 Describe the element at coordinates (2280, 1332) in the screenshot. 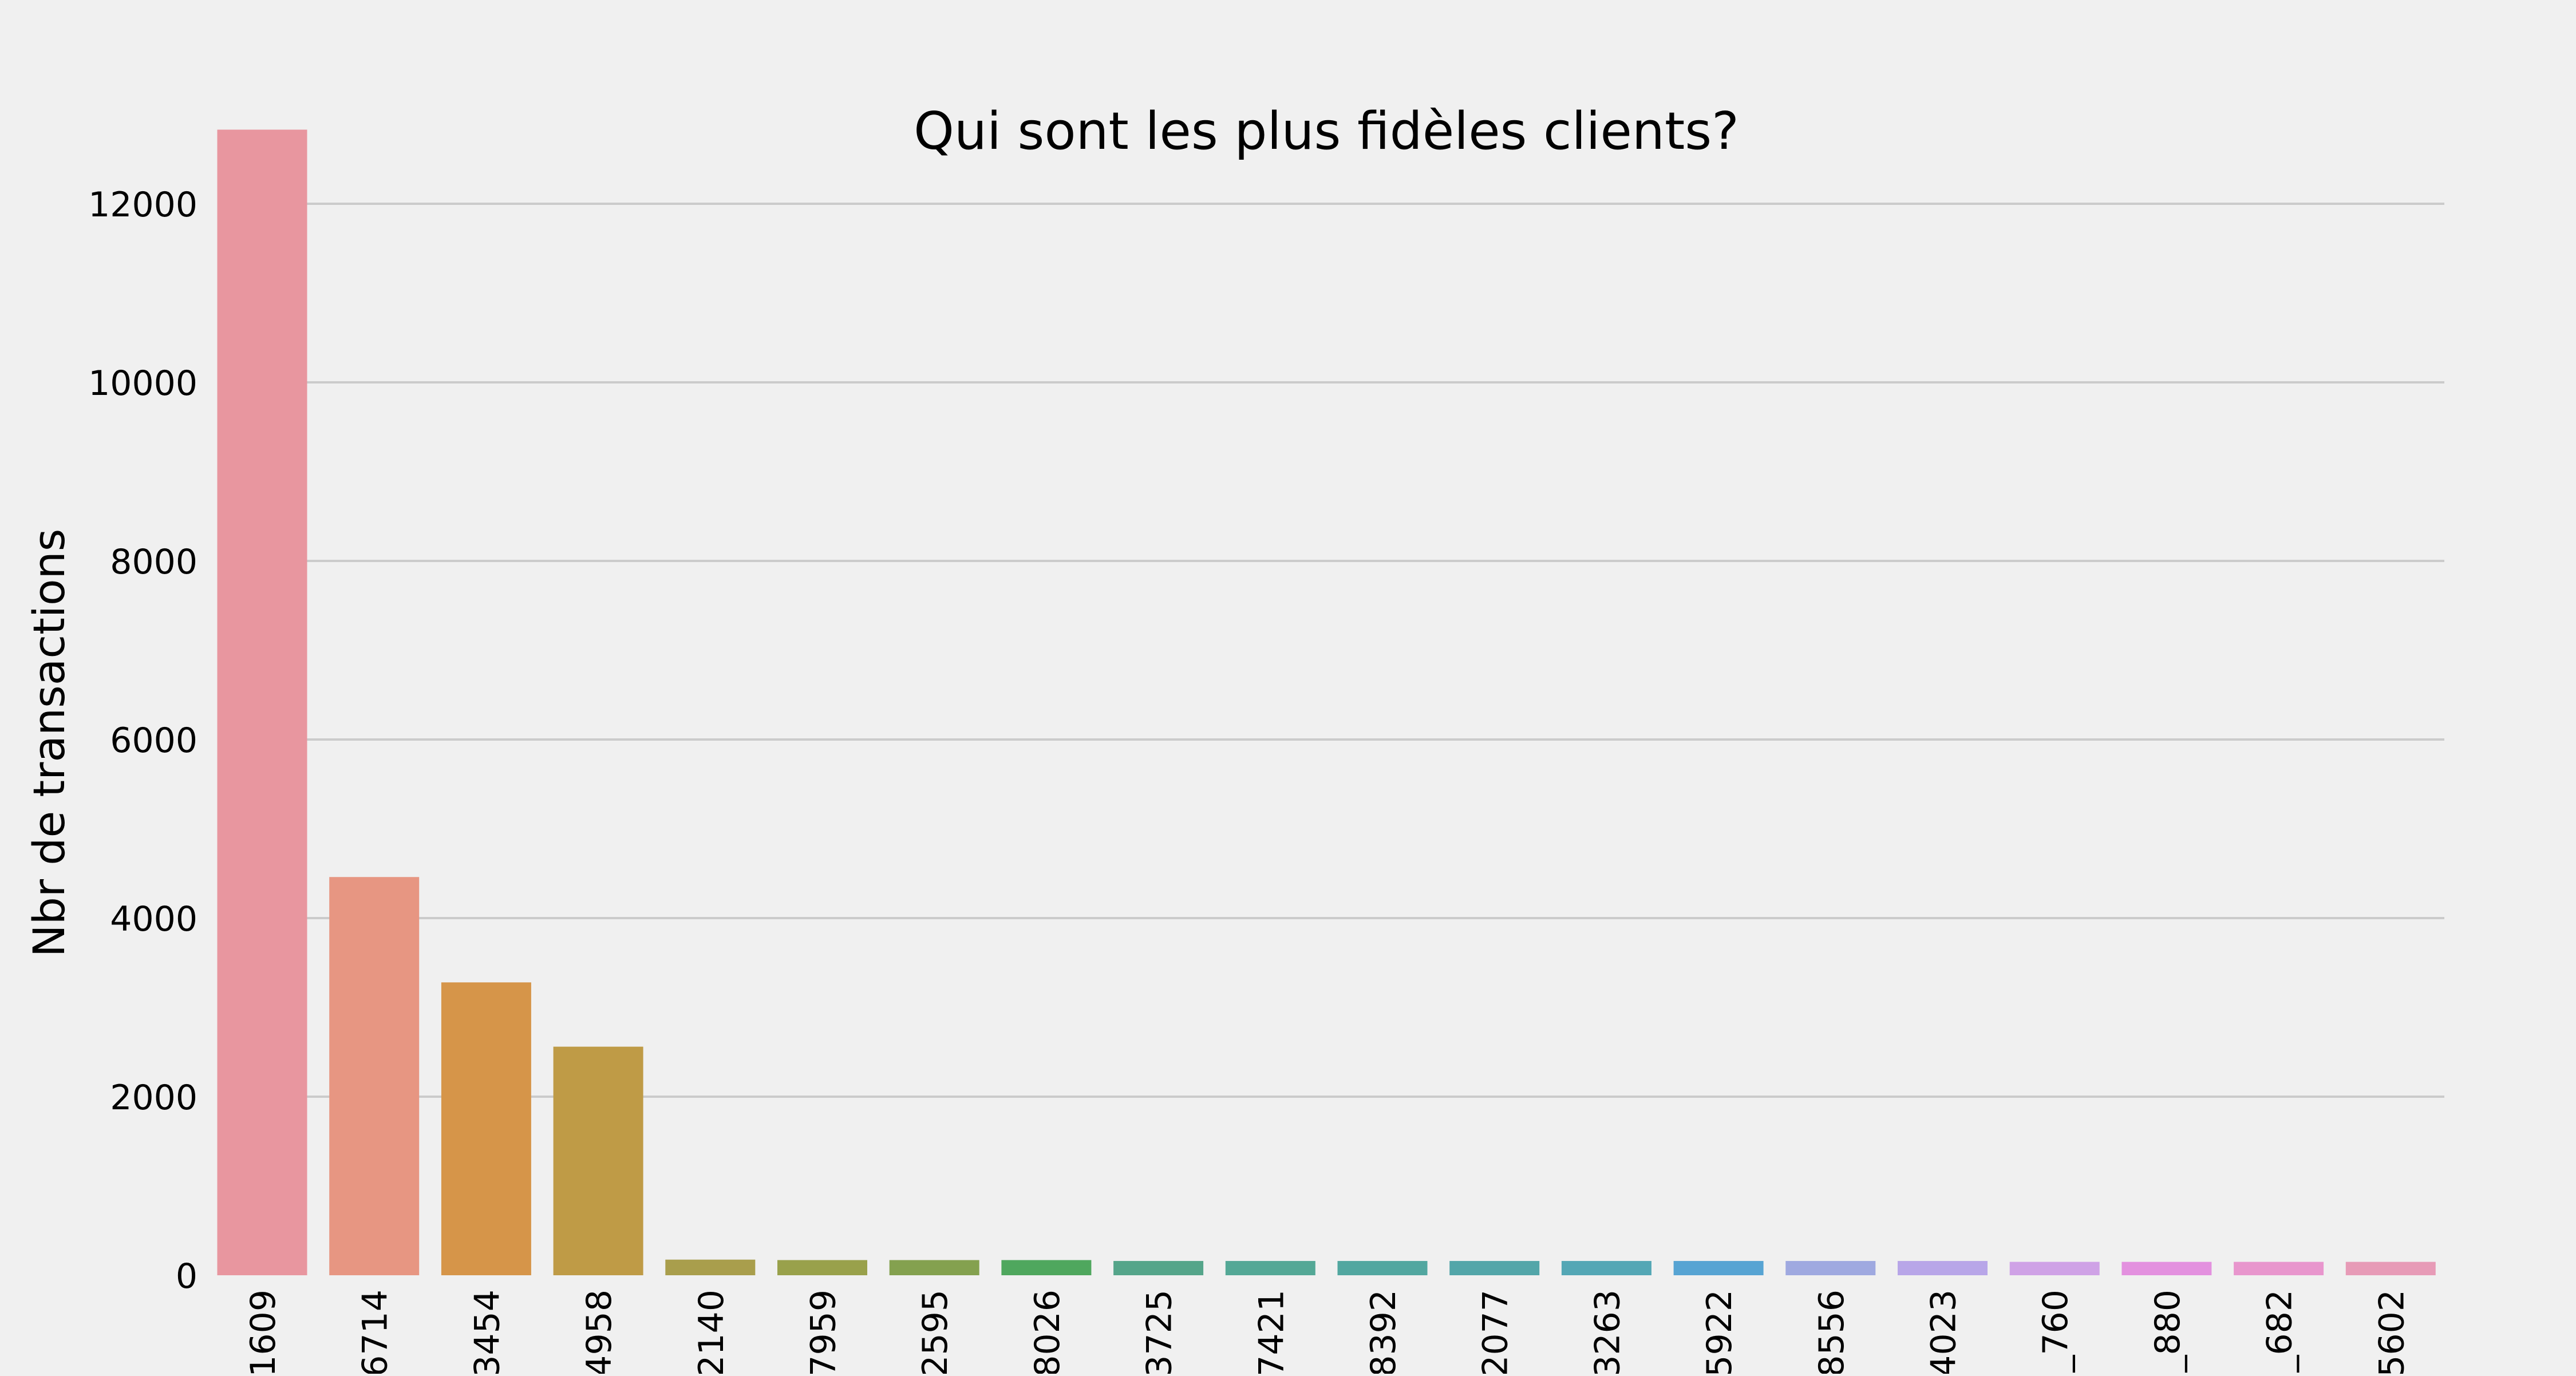

I see `x-tick-label: _682` at that location.